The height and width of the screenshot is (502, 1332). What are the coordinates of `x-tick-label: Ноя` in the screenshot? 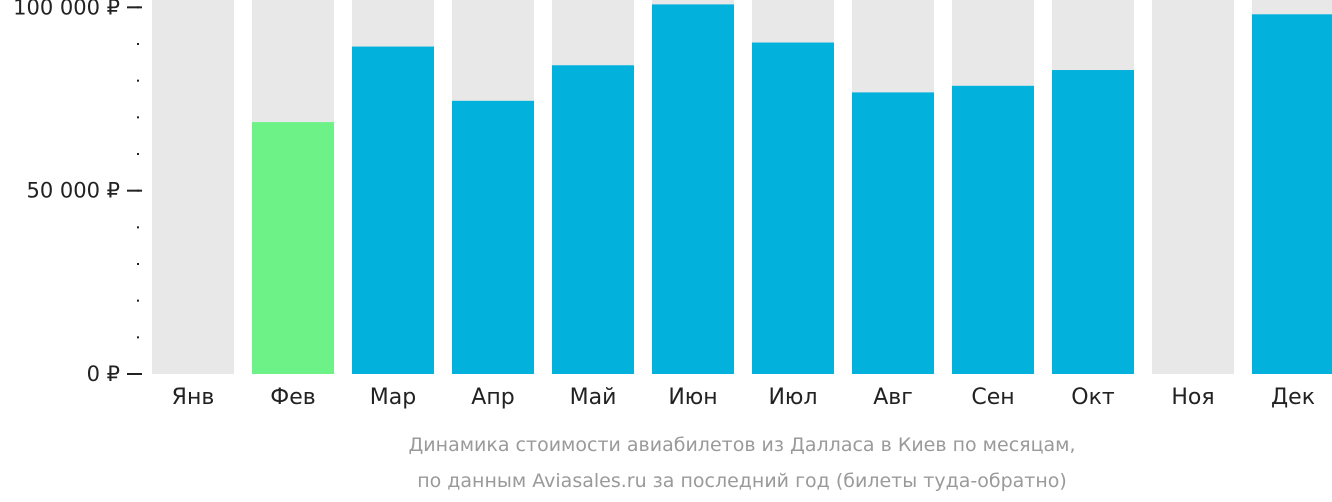 It's located at (1192, 397).